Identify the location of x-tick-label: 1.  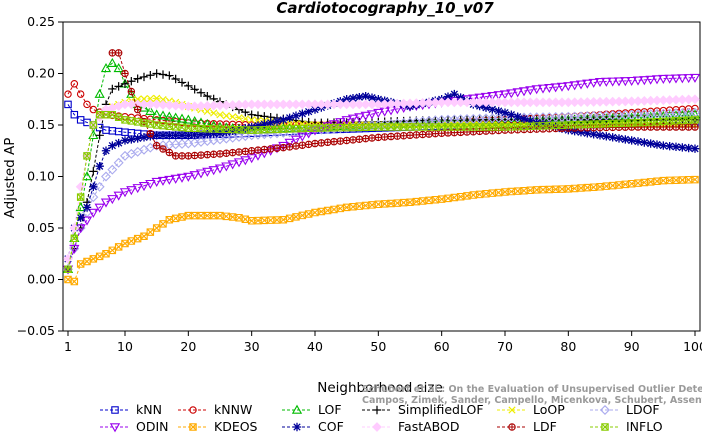
(68, 346).